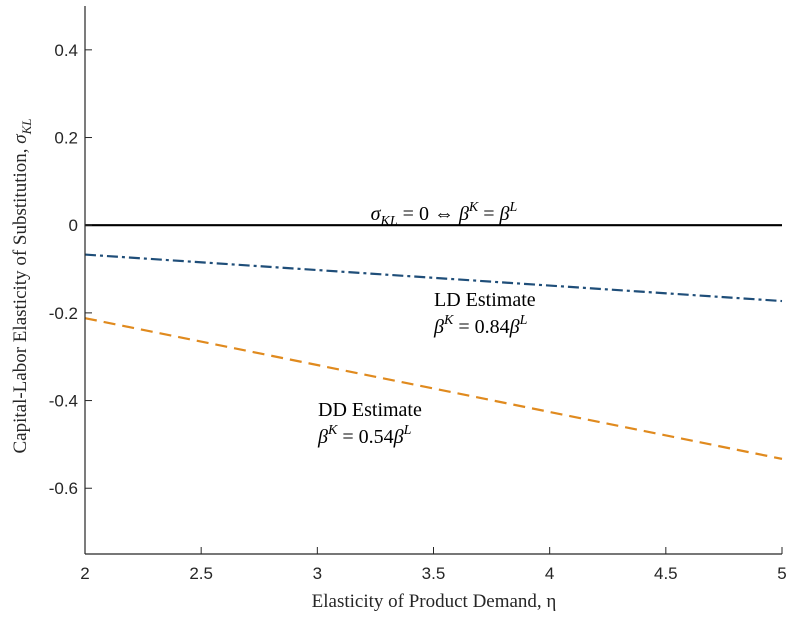  Describe the element at coordinates (434, 601) in the screenshot. I see `x-axis-title: Elasticity of Product Demand, η` at that location.